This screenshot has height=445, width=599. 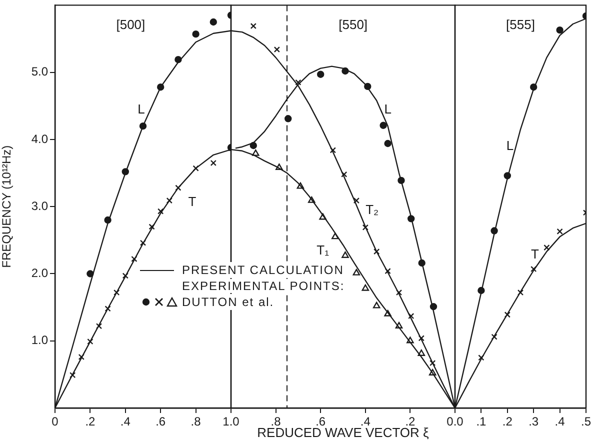 What do you see at coordinates (39, 273) in the screenshot?
I see `y-tick-label: 2.0` at bounding box center [39, 273].